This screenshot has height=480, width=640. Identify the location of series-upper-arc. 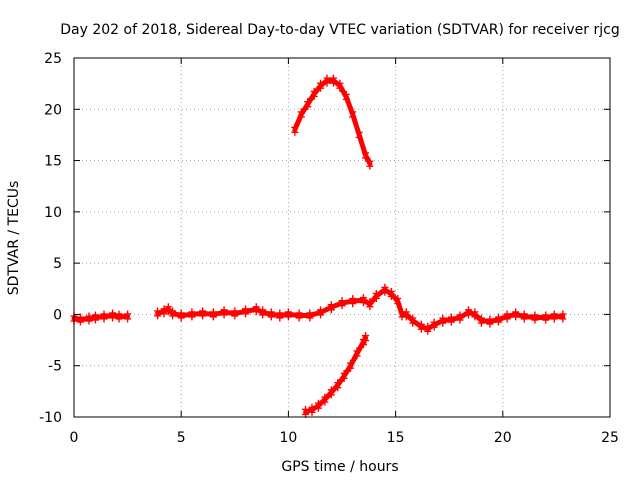
(332, 122).